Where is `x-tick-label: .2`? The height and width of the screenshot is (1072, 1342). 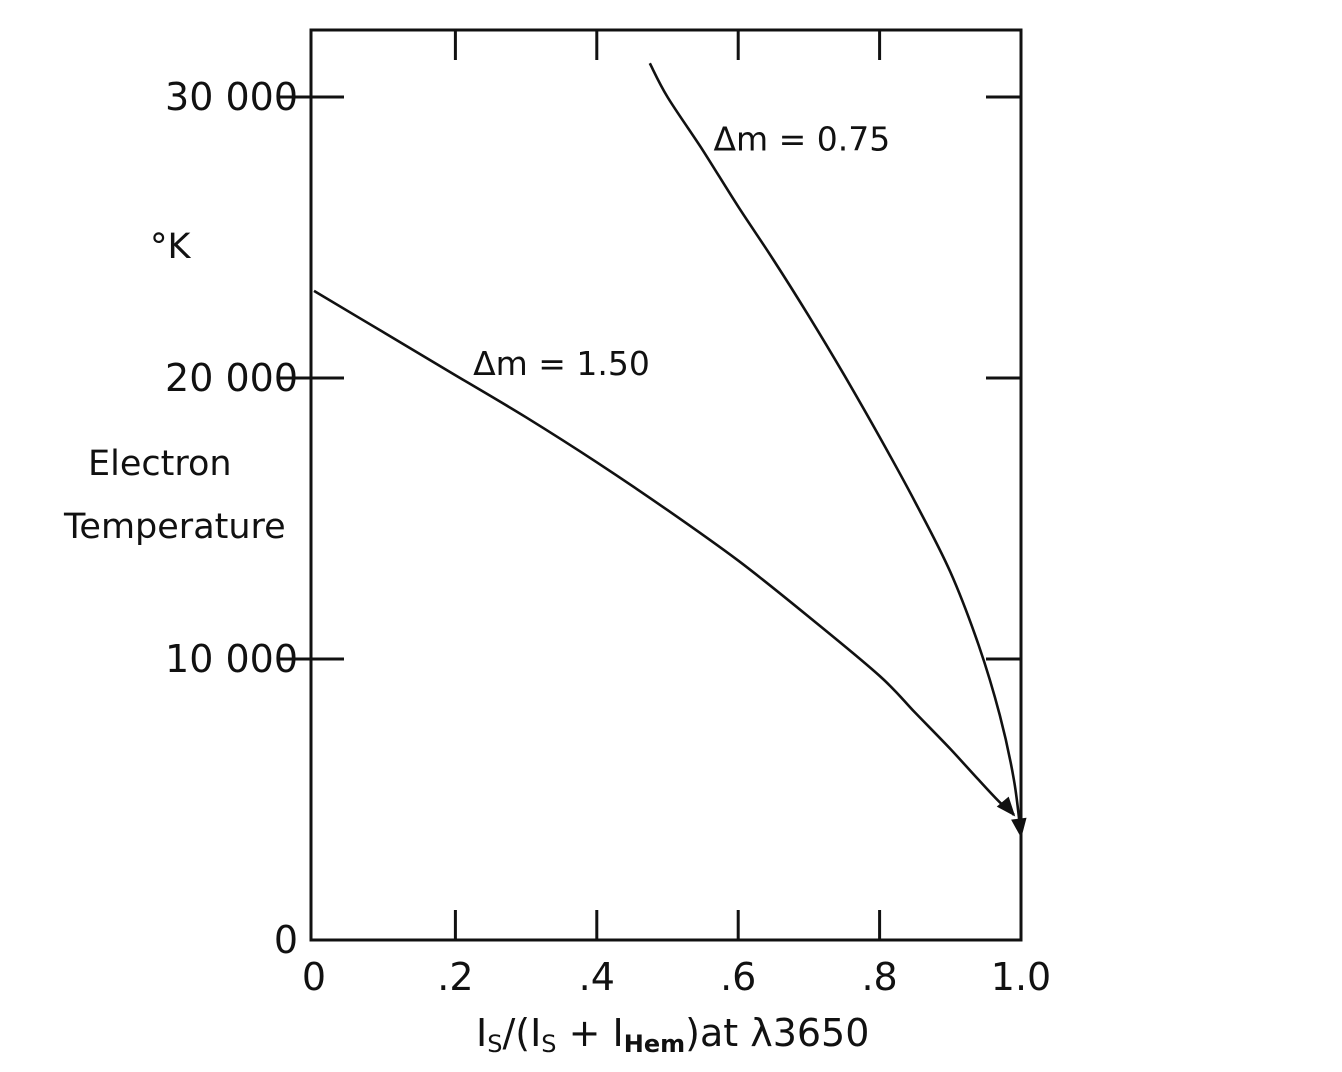 x-tick-label: .2 is located at coordinates (455, 977).